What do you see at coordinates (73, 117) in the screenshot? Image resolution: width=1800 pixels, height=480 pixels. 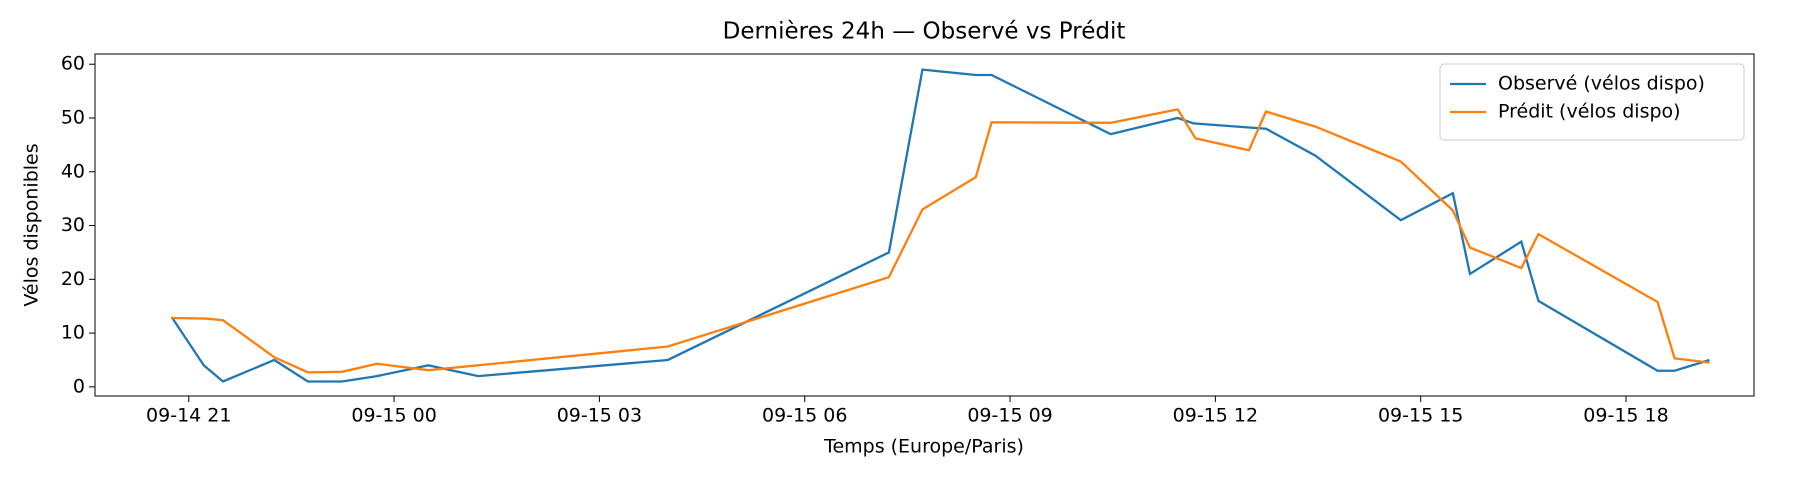 I see `y-tick-label: 50` at bounding box center [73, 117].